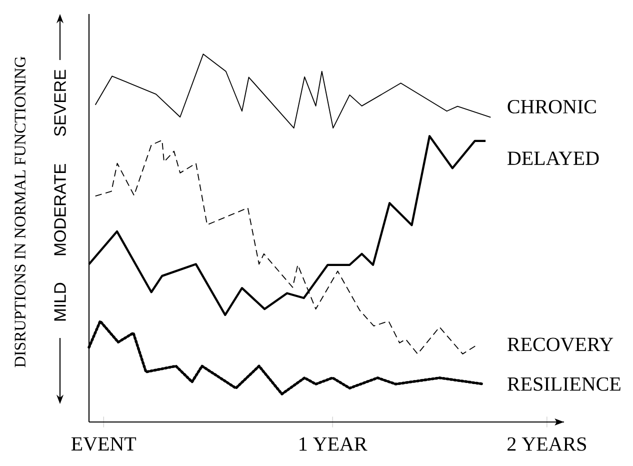 The image size is (633, 466). I want to click on x-tick-label: 1 YEAR, so click(334, 444).